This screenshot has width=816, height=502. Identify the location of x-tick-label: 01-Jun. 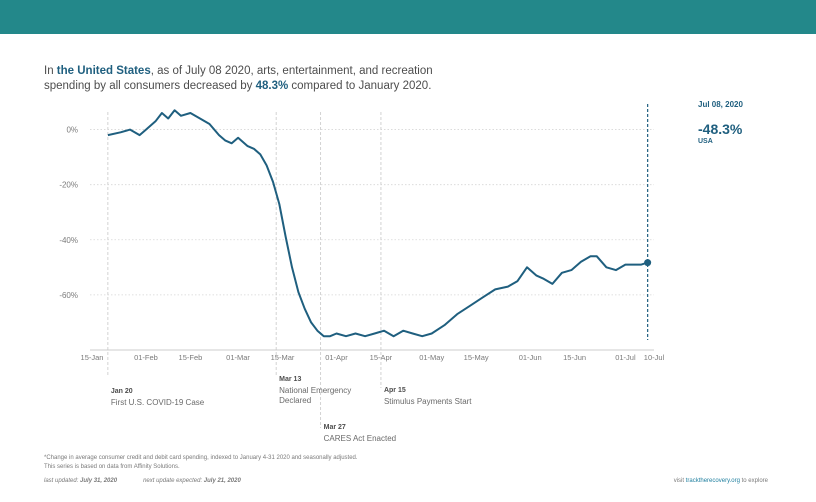
(530, 357).